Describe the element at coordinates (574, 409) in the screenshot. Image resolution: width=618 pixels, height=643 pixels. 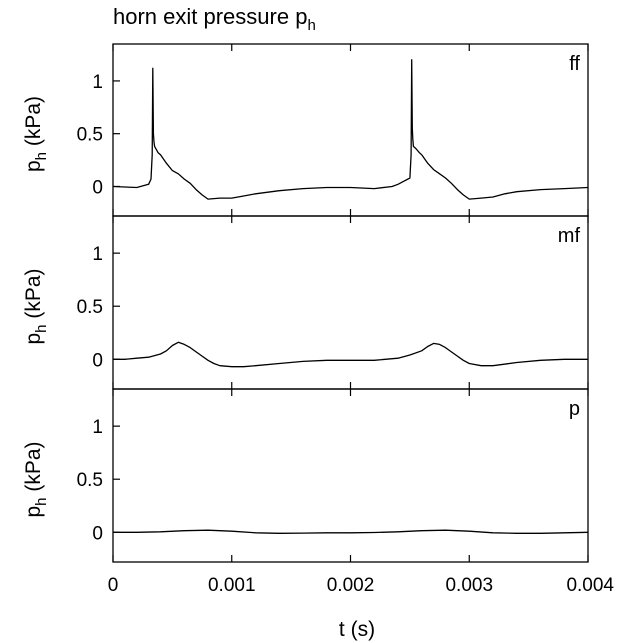
I see `panel-tag-label: p` at that location.